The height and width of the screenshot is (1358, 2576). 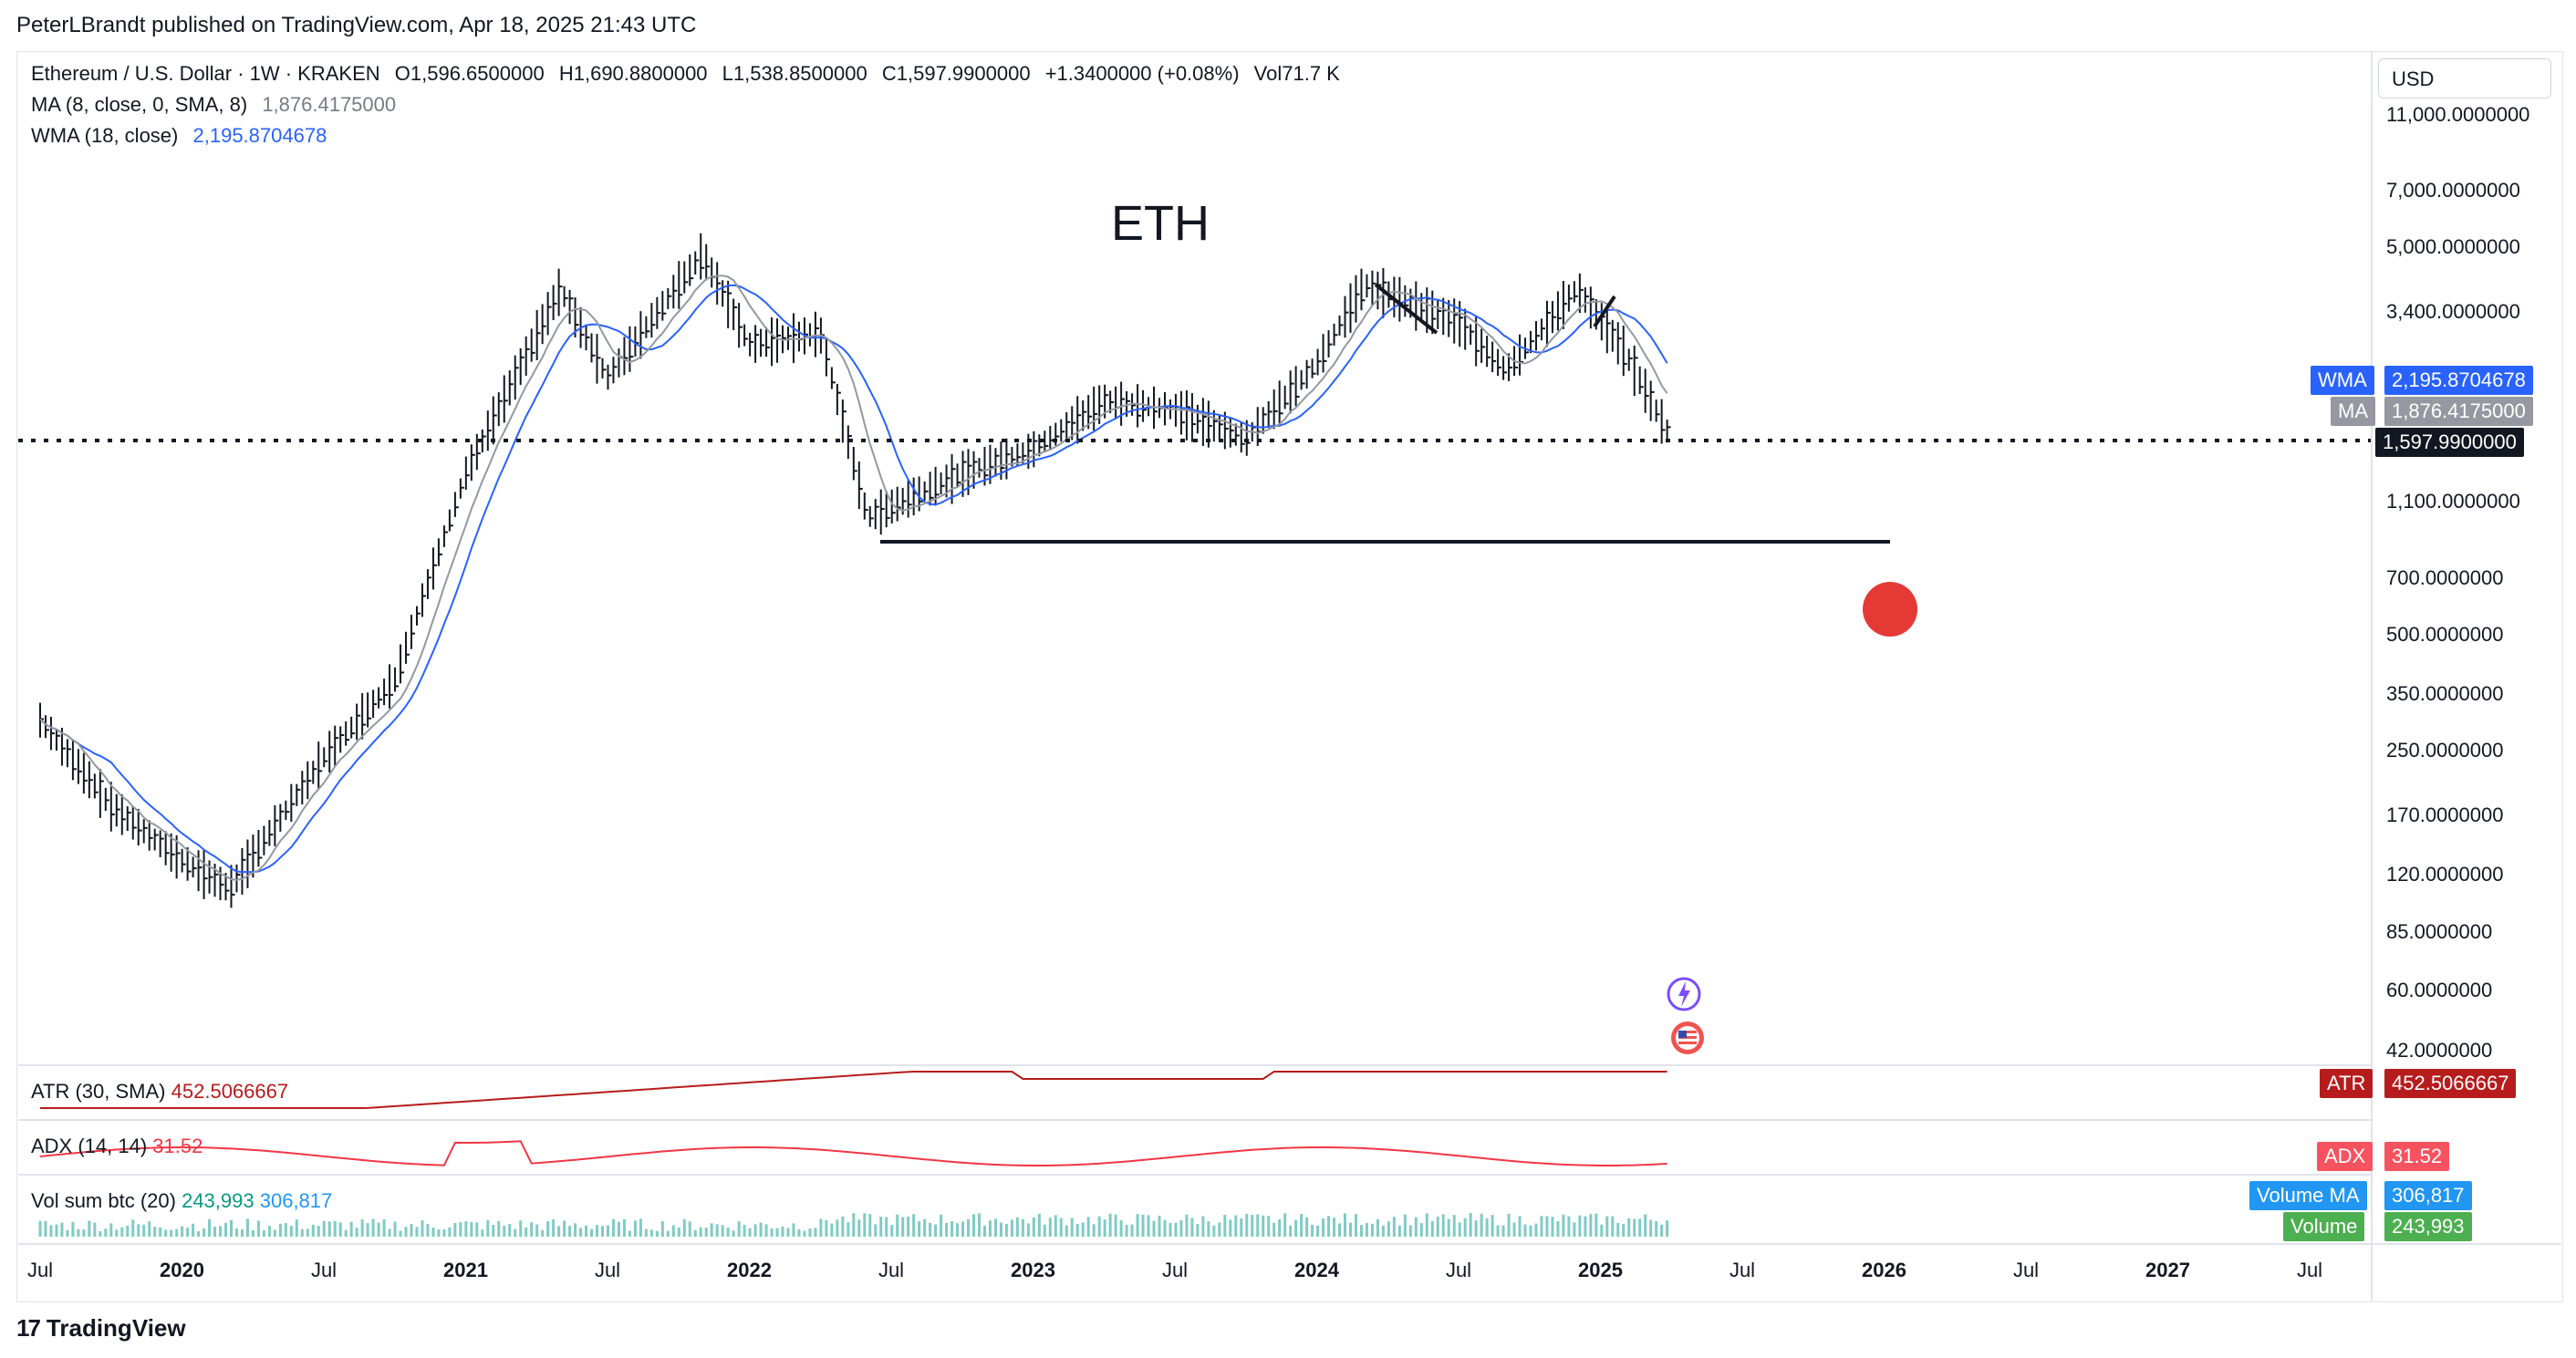 I want to click on atr-legend: ATR (30, SMA) 452.5066667, so click(x=159, y=1092).